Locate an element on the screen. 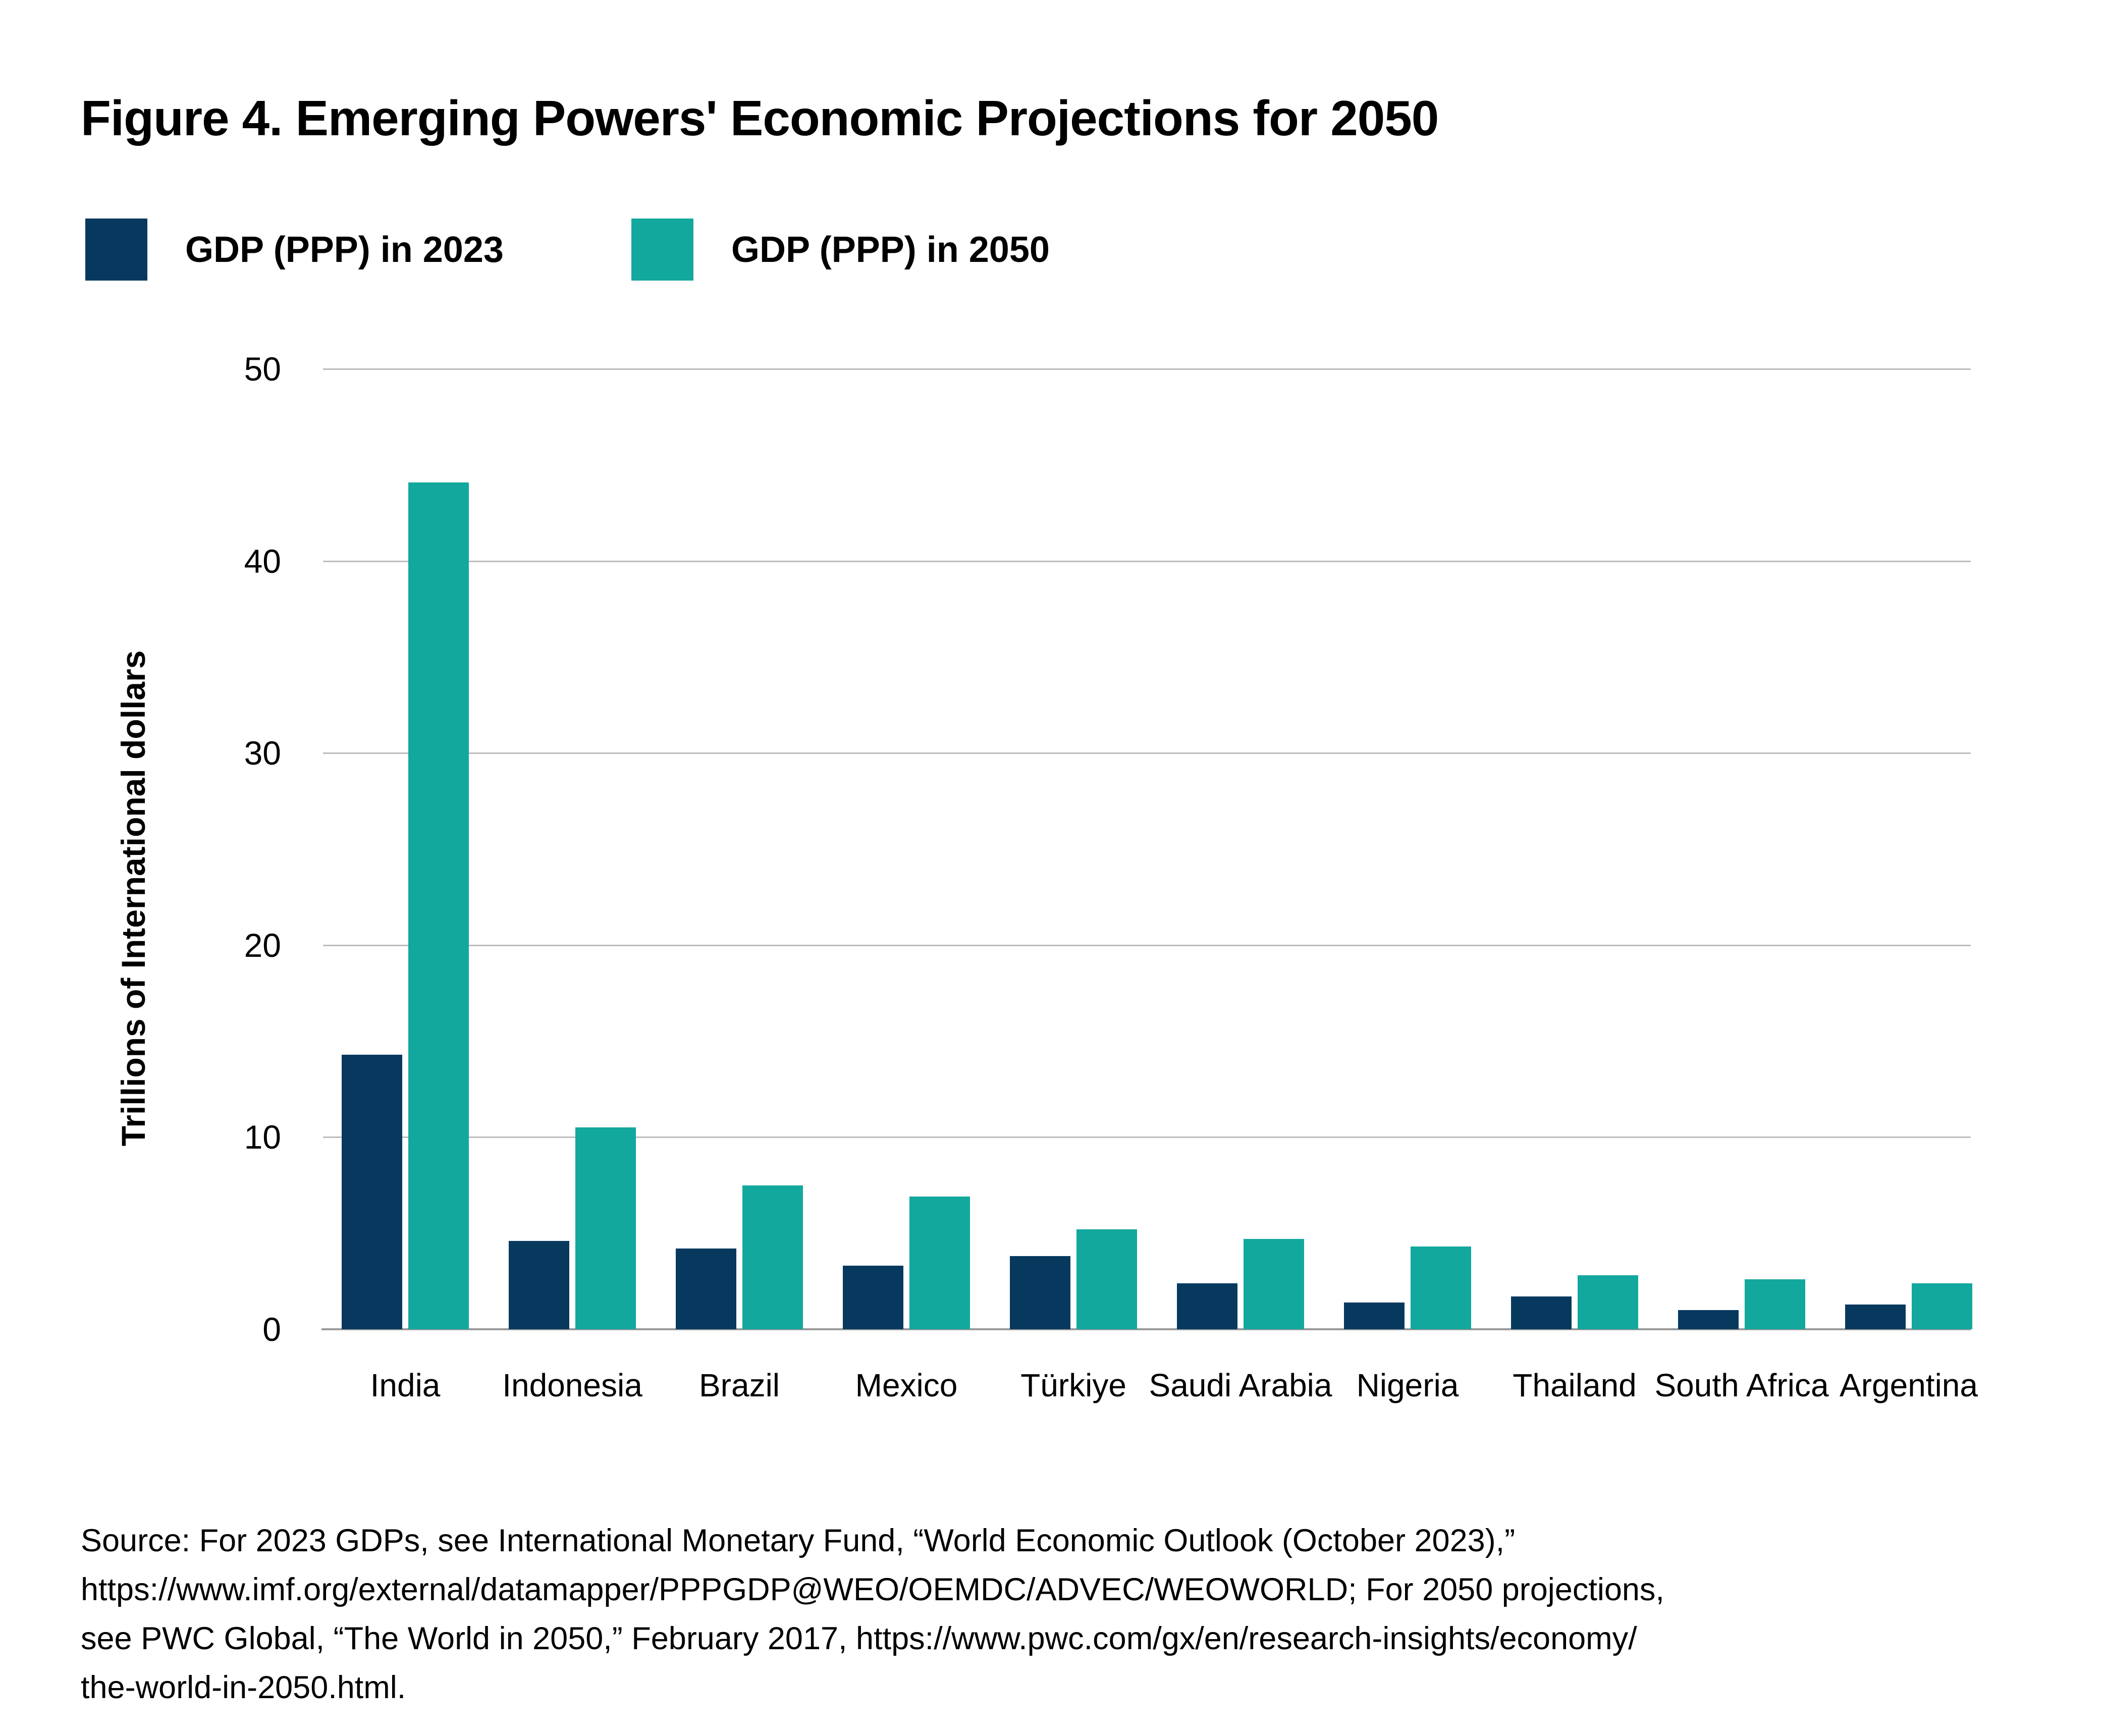 This screenshot has height=1736, width=2103. bar-saudi-arabia-2023 is located at coordinates (1207, 1306).